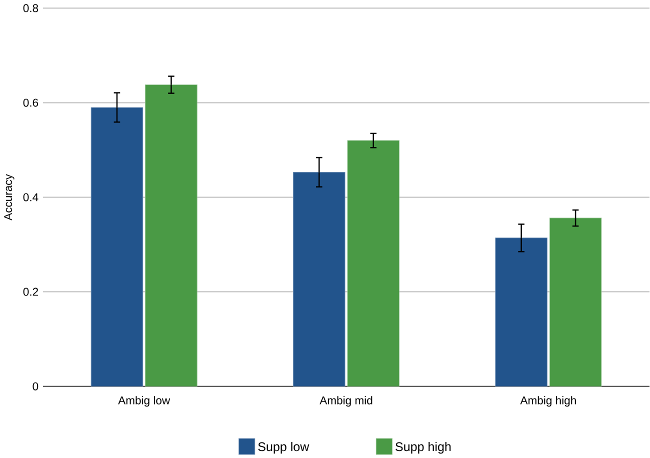  I want to click on x-tick-label: Ambig low, so click(144, 401).